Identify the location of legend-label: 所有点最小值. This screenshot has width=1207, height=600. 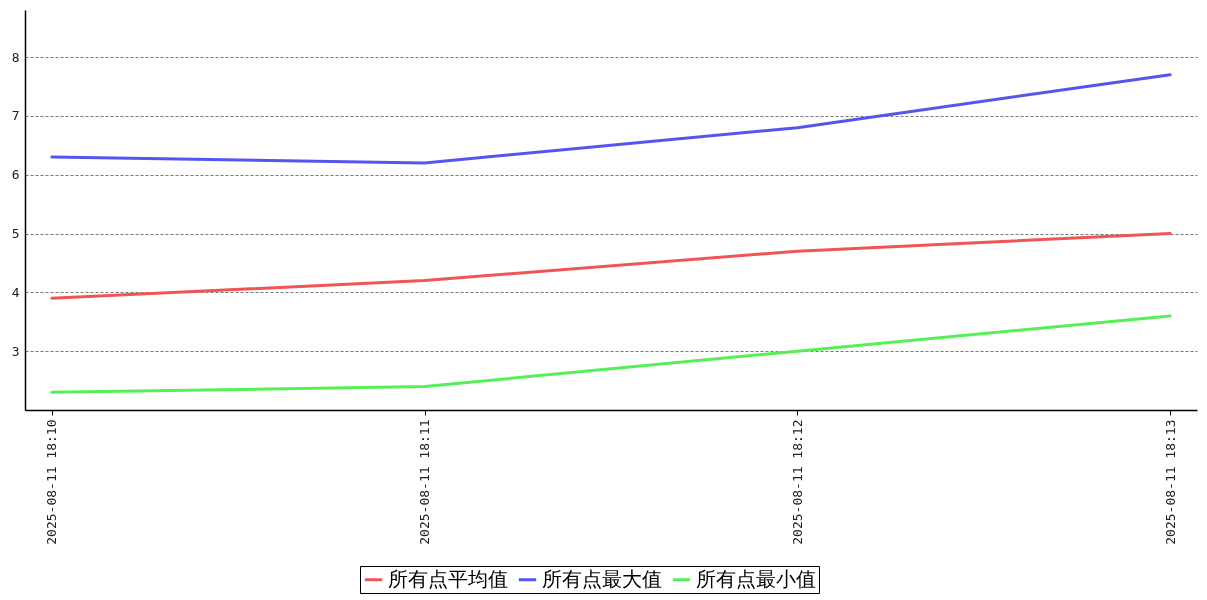
(756, 578).